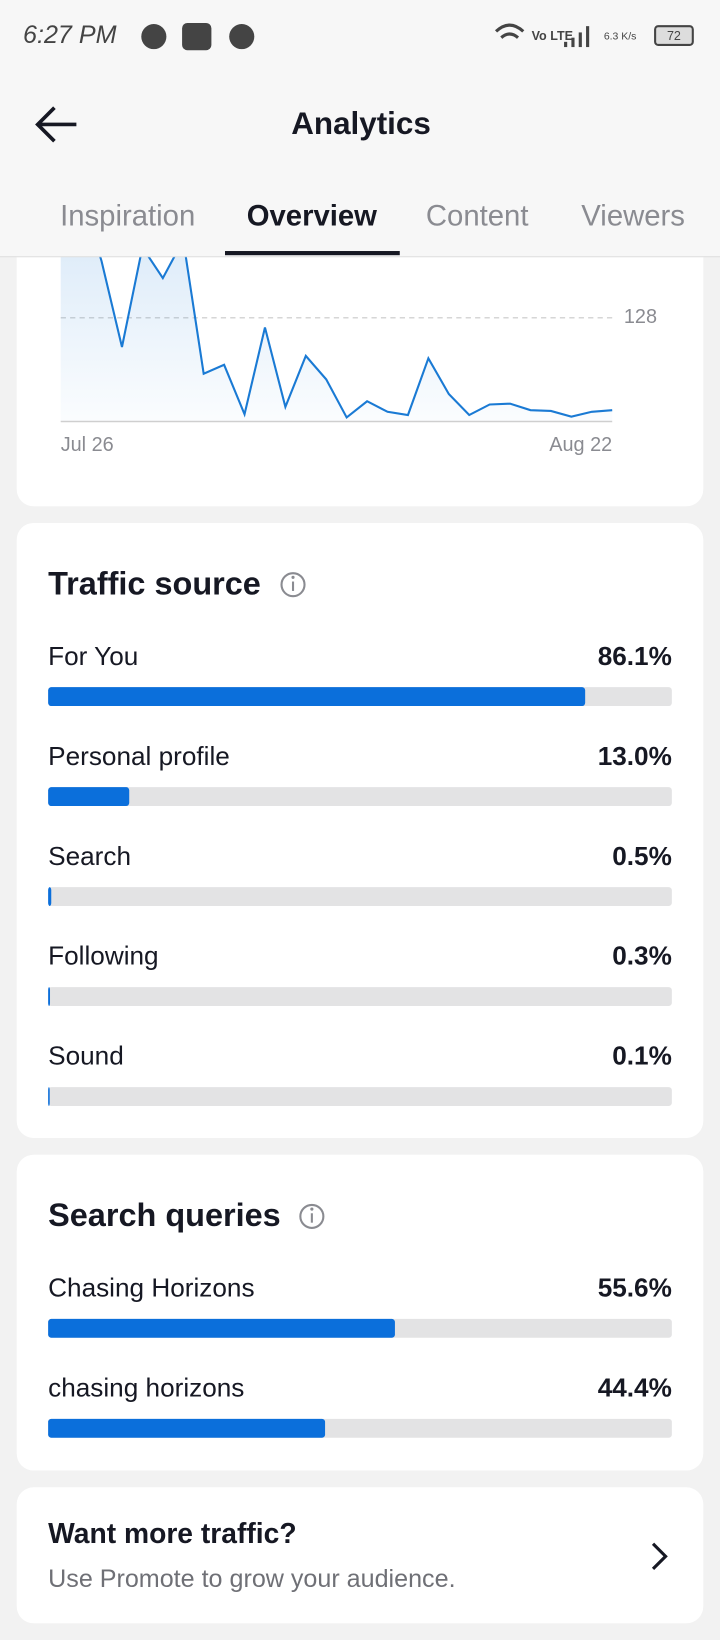  Describe the element at coordinates (635, 756) in the screenshot. I see `value-label: 13.0%` at that location.